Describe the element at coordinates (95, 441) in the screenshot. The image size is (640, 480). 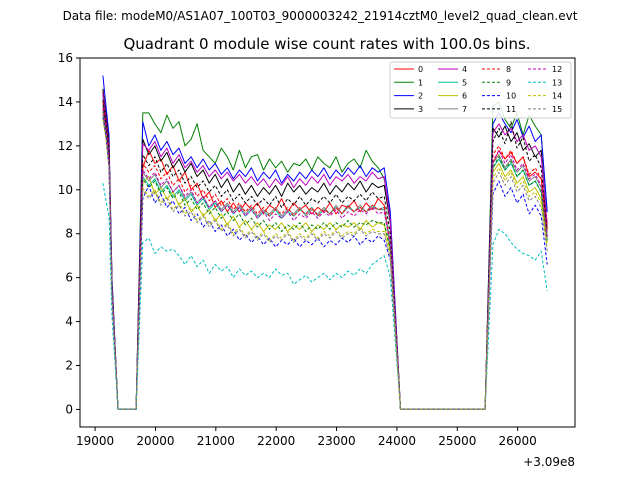
I see `x-tick-label: 19000` at that location.